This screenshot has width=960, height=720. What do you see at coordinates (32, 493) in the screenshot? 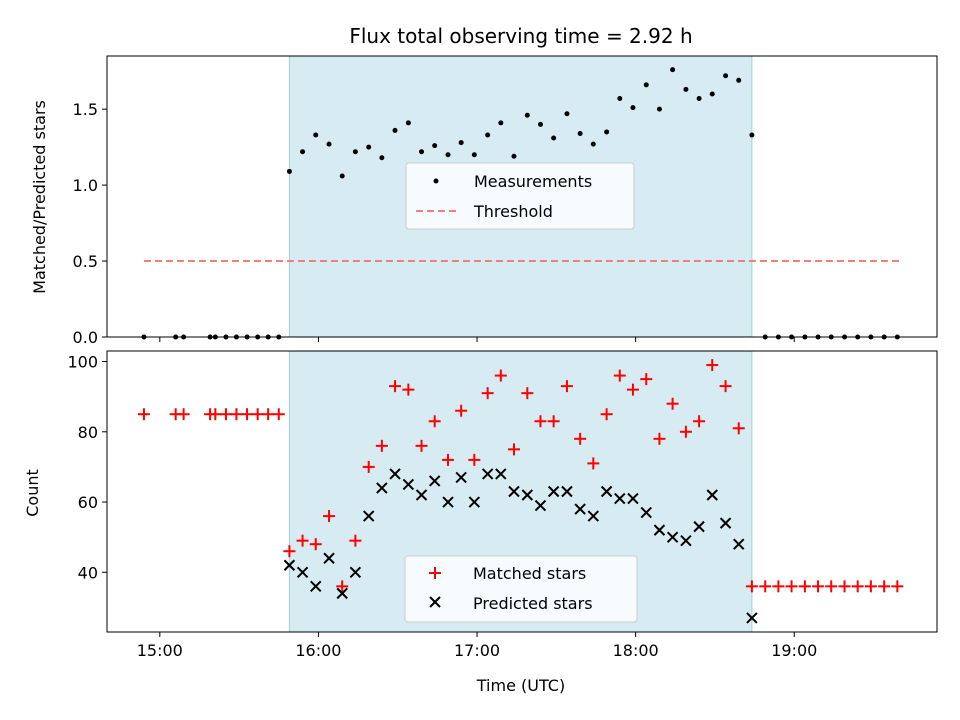
I see `y-axis-label-count: Count` at bounding box center [32, 493].